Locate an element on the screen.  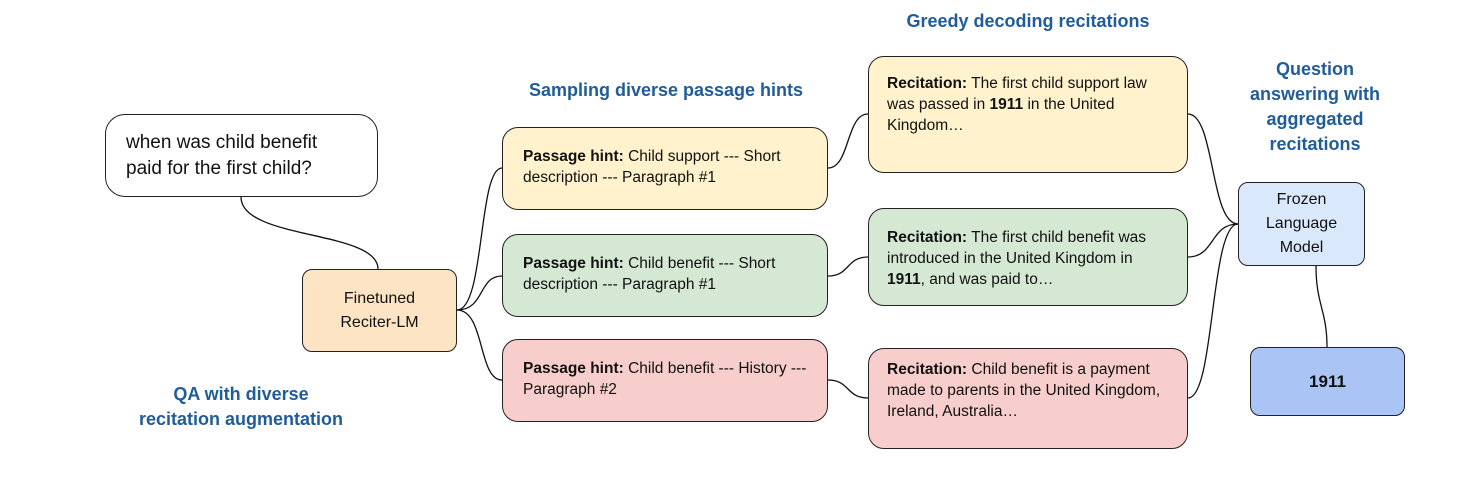
frozen-lm-line-2: Language is located at coordinates (1301, 223).